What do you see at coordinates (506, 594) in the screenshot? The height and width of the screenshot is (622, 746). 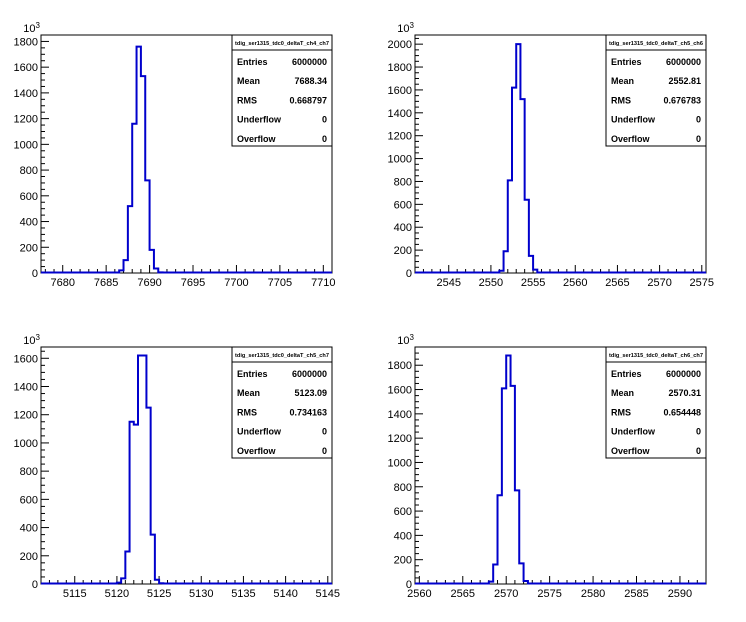 I see `x-tick-label: 2570` at bounding box center [506, 594].